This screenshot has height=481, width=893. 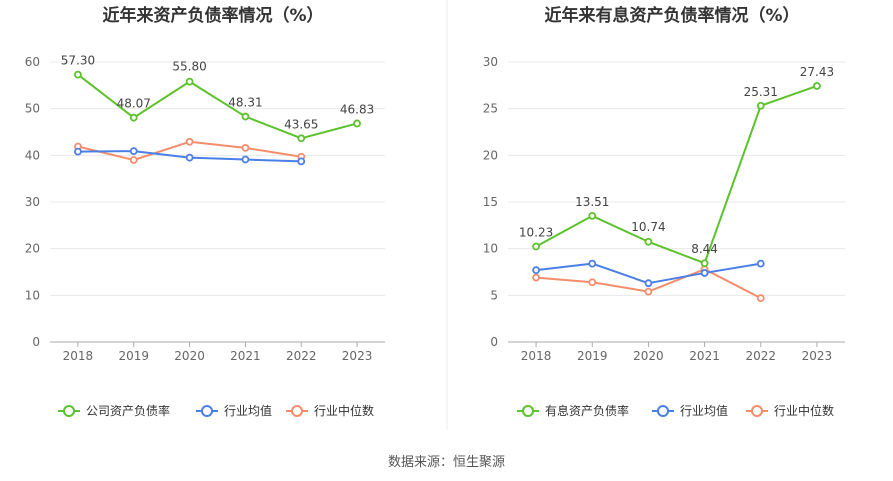 What do you see at coordinates (704, 249) in the screenshot?
I see `data-label: 8.44` at bounding box center [704, 249].